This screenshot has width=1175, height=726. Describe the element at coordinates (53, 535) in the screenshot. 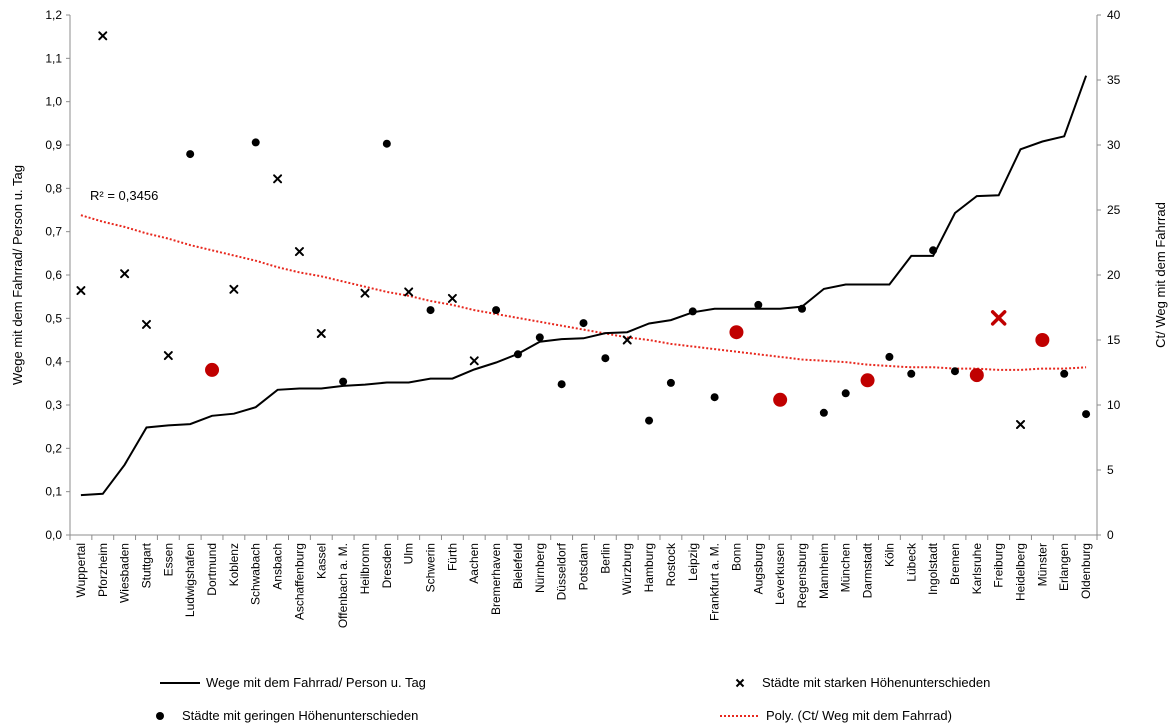

I see `y-tick-label: 0,0` at that location.